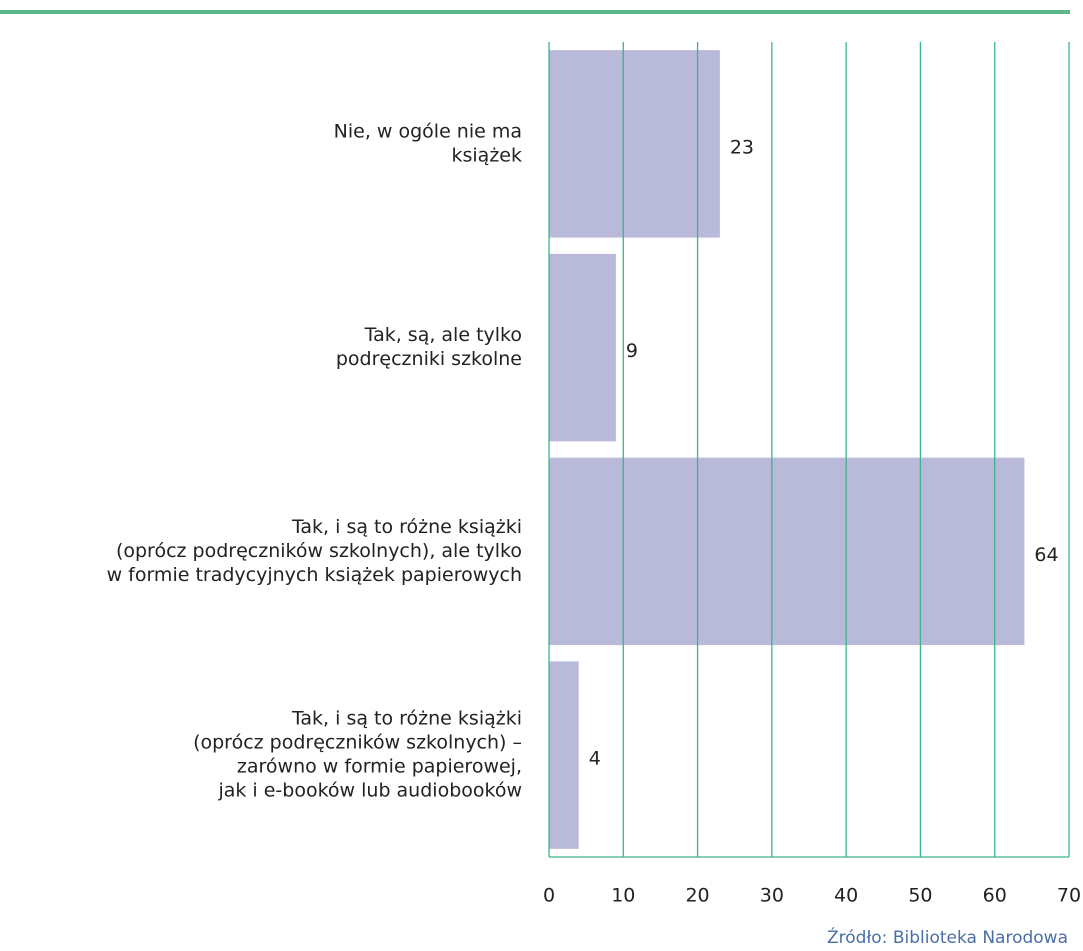 Image resolution: width=1083 pixels, height=951 pixels. Describe the element at coordinates (443, 335) in the screenshot. I see `category-label: Tak, są, ale tylko` at that location.